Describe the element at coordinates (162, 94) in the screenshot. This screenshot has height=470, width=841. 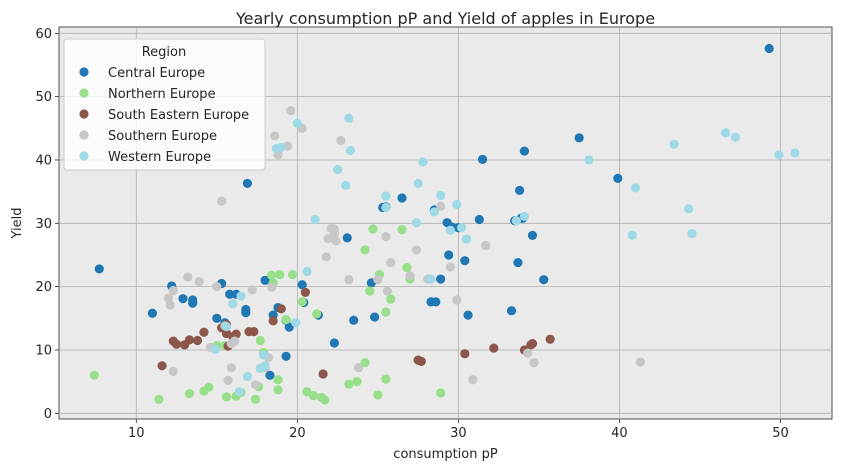
I see `legend-label: Northern Europe` at that location.